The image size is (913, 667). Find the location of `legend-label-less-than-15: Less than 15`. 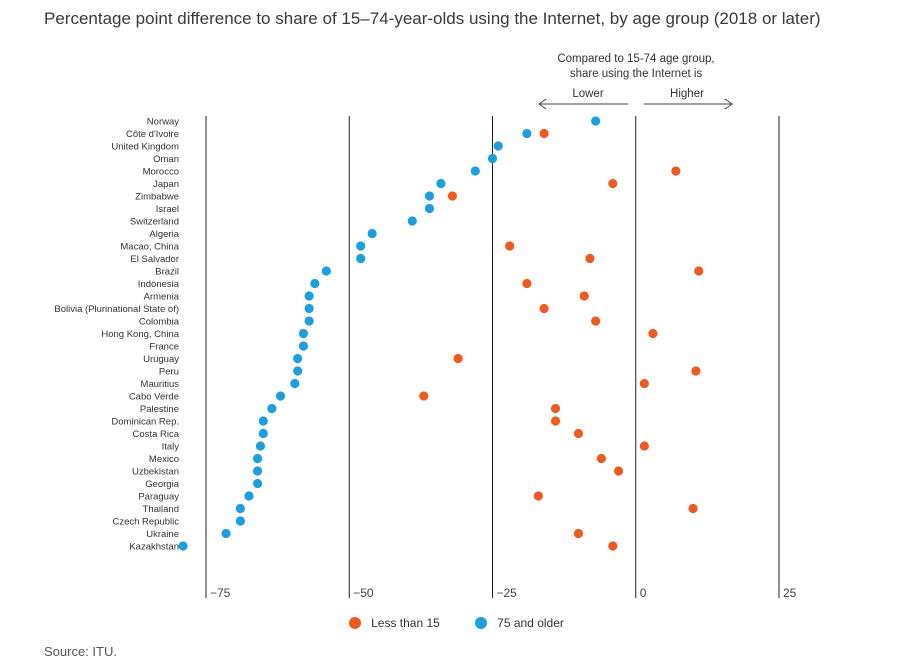

legend-label-less-than-15: Less than 15 is located at coordinates (405, 623).